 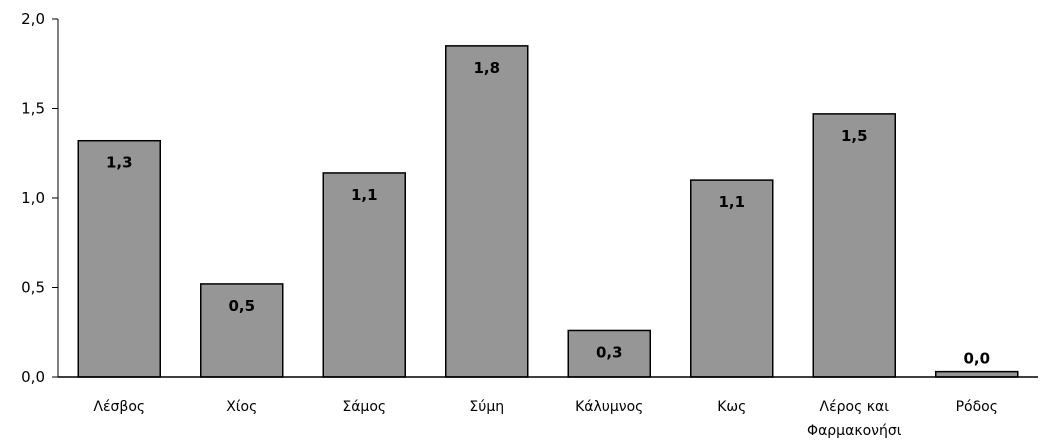 What do you see at coordinates (33, 19) in the screenshot?
I see `y-tick-label: 2,0` at bounding box center [33, 19].